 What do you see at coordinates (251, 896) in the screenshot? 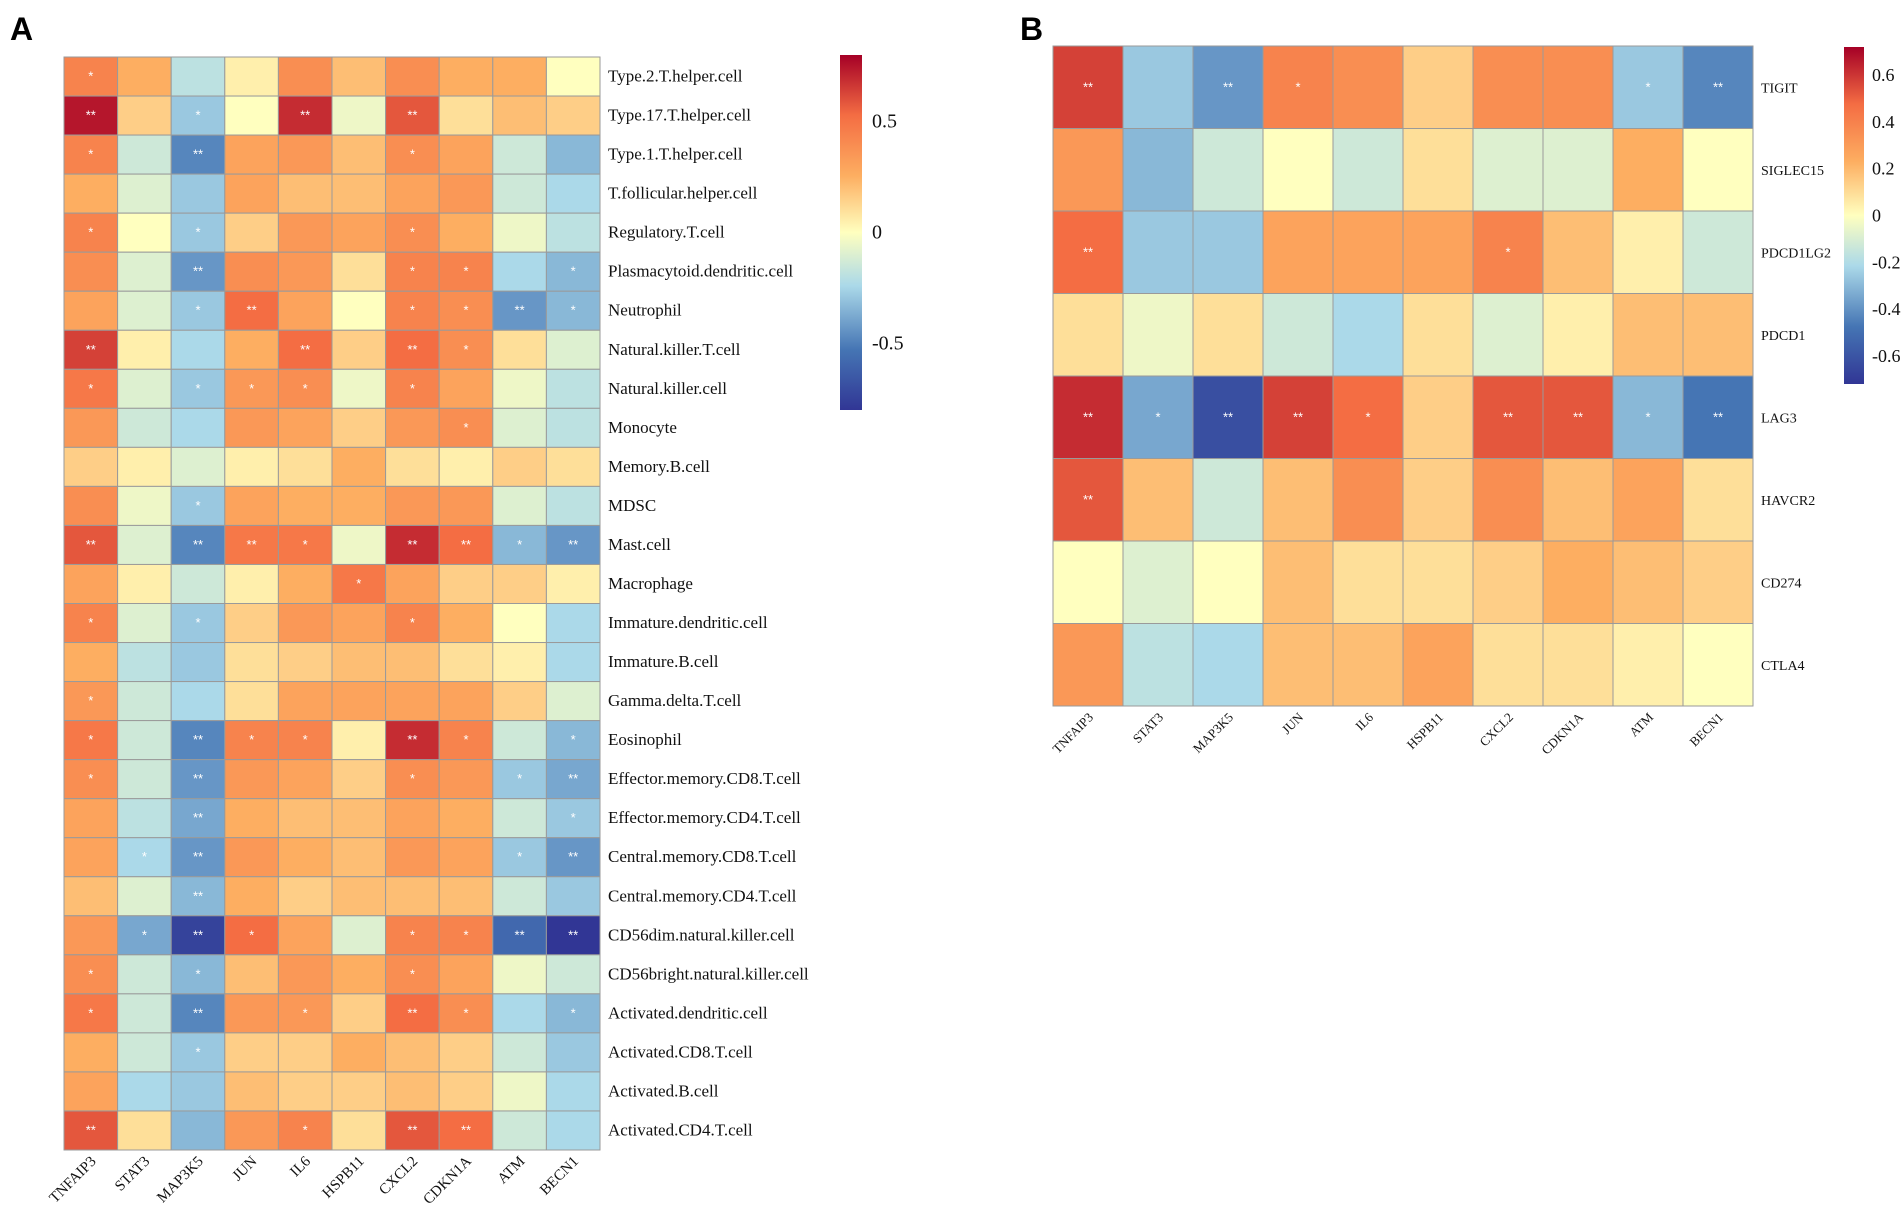
I see `heat-cell-central-memory-cd4-t-cell-jun` at bounding box center [251, 896].